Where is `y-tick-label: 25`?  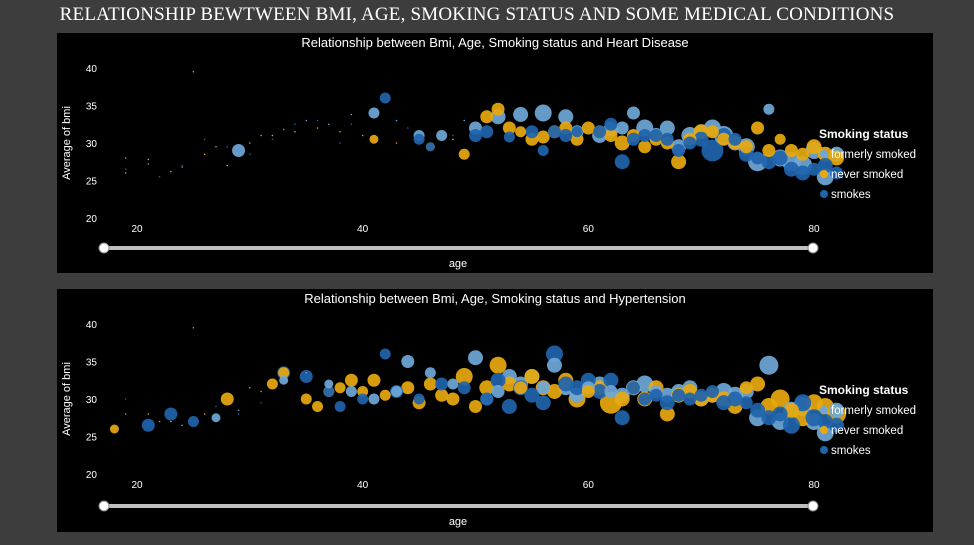
y-tick-label: 25 is located at coordinates (92, 438).